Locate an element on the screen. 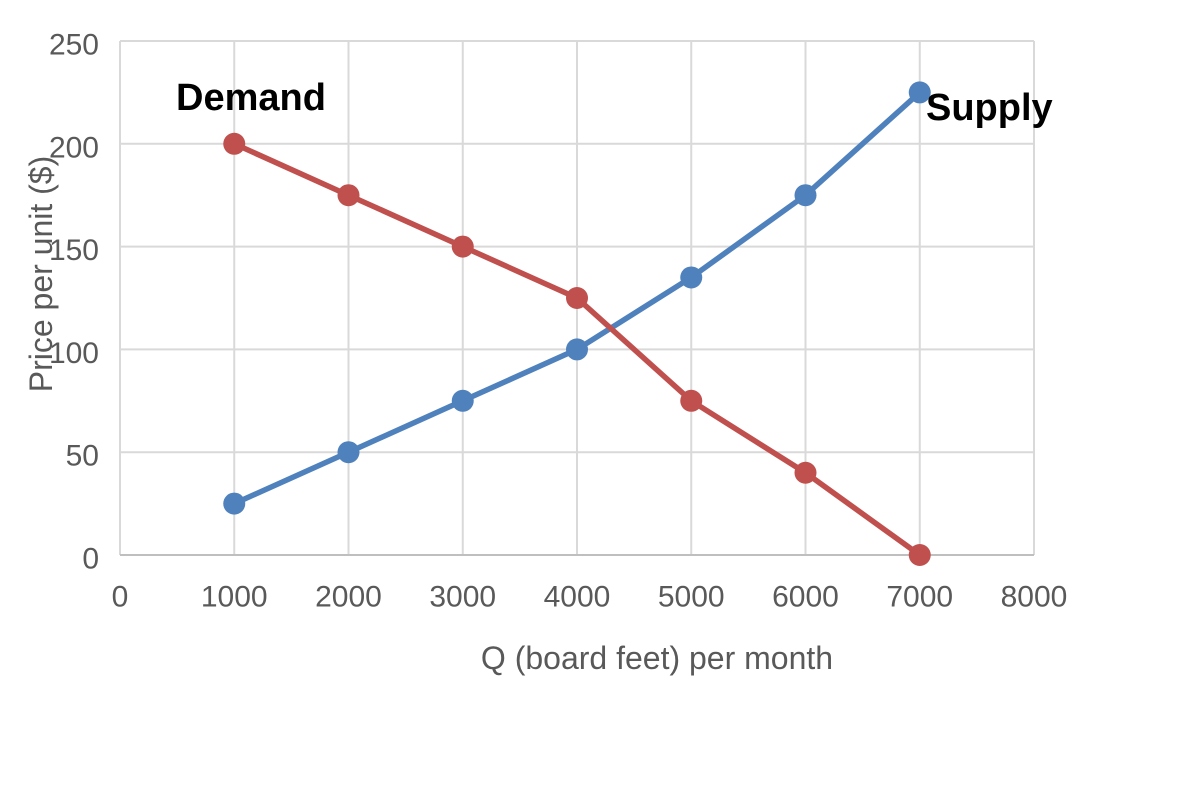 The width and height of the screenshot is (1192, 804). x-tick-label: 5000 is located at coordinates (691, 597).